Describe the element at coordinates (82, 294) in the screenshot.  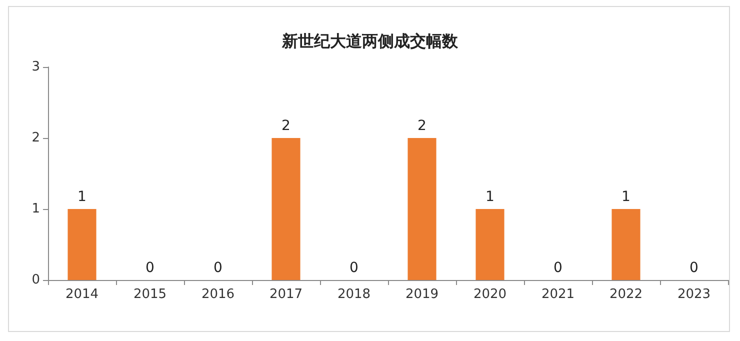
I see `x-tick-label: 2014` at that location.